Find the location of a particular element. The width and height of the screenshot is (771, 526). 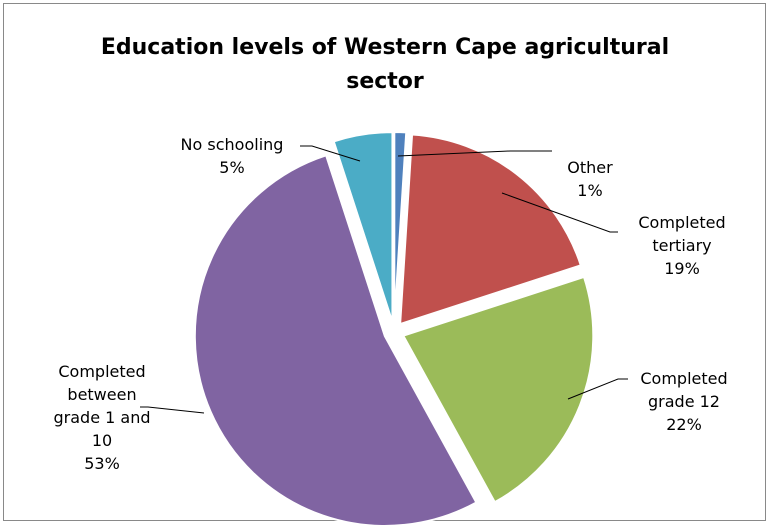

data-label-0: Other 1% is located at coordinates (590, 179).